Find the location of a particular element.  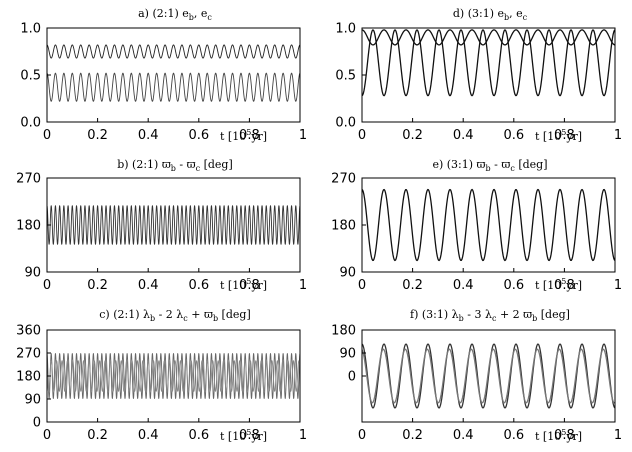

panel-b-xtick-label-0: 0 is located at coordinates (47, 285).